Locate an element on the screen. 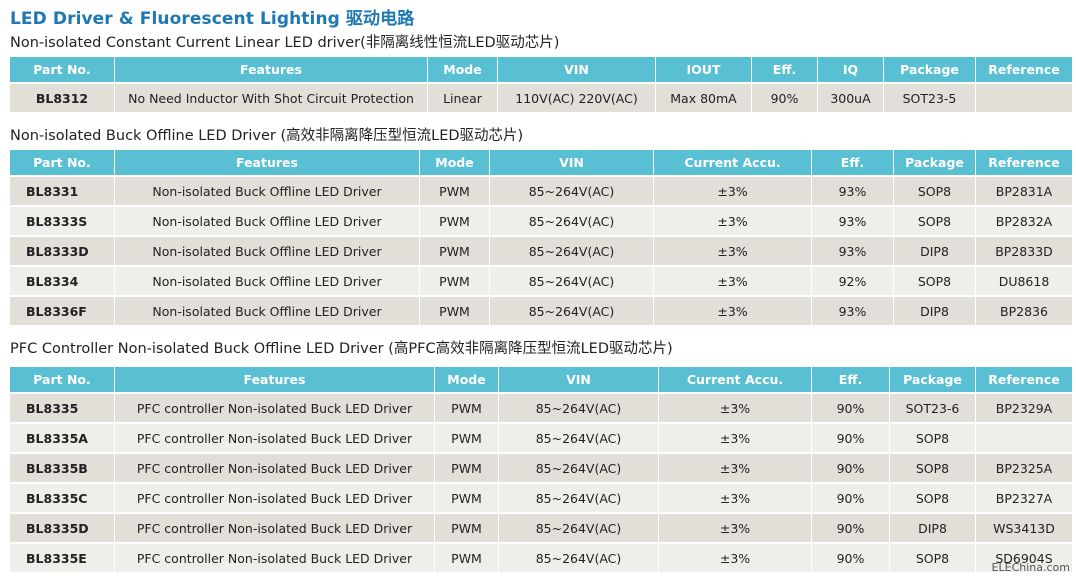 This screenshot has width=1076, height=576. part-number-cell: BL8335C is located at coordinates (62, 499).